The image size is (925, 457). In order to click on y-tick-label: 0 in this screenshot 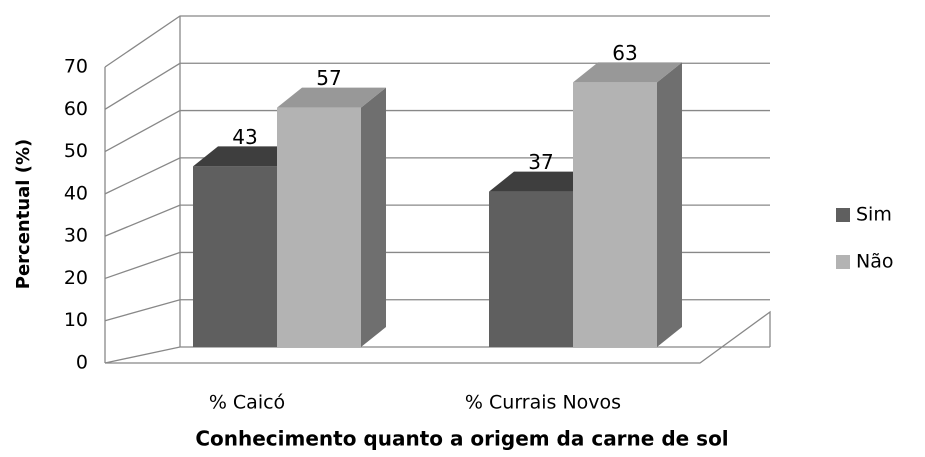, I will do `click(82, 363)`.